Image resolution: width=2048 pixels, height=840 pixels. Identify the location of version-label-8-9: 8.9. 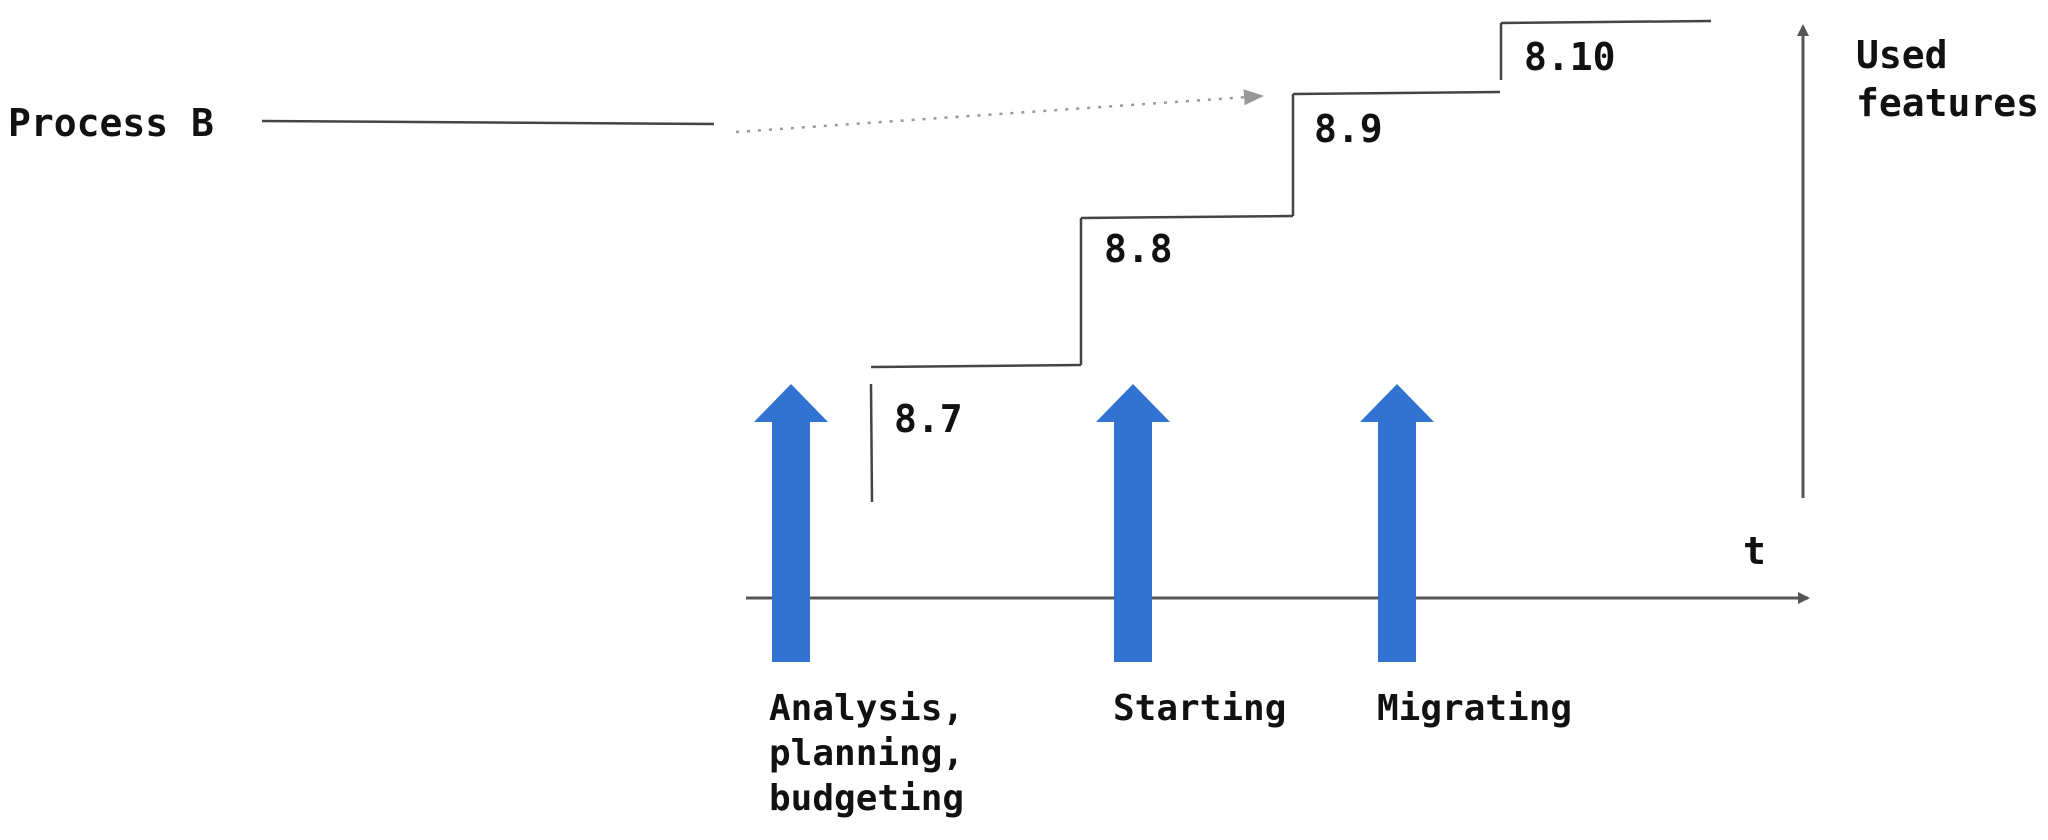
(1348, 129).